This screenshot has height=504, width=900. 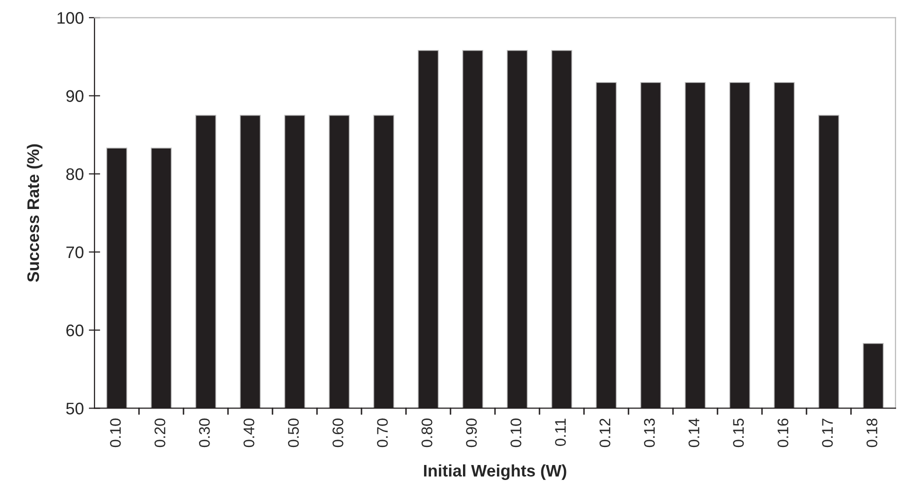 What do you see at coordinates (694, 433) in the screenshot?
I see `x-tick-label: 0.14` at bounding box center [694, 433].